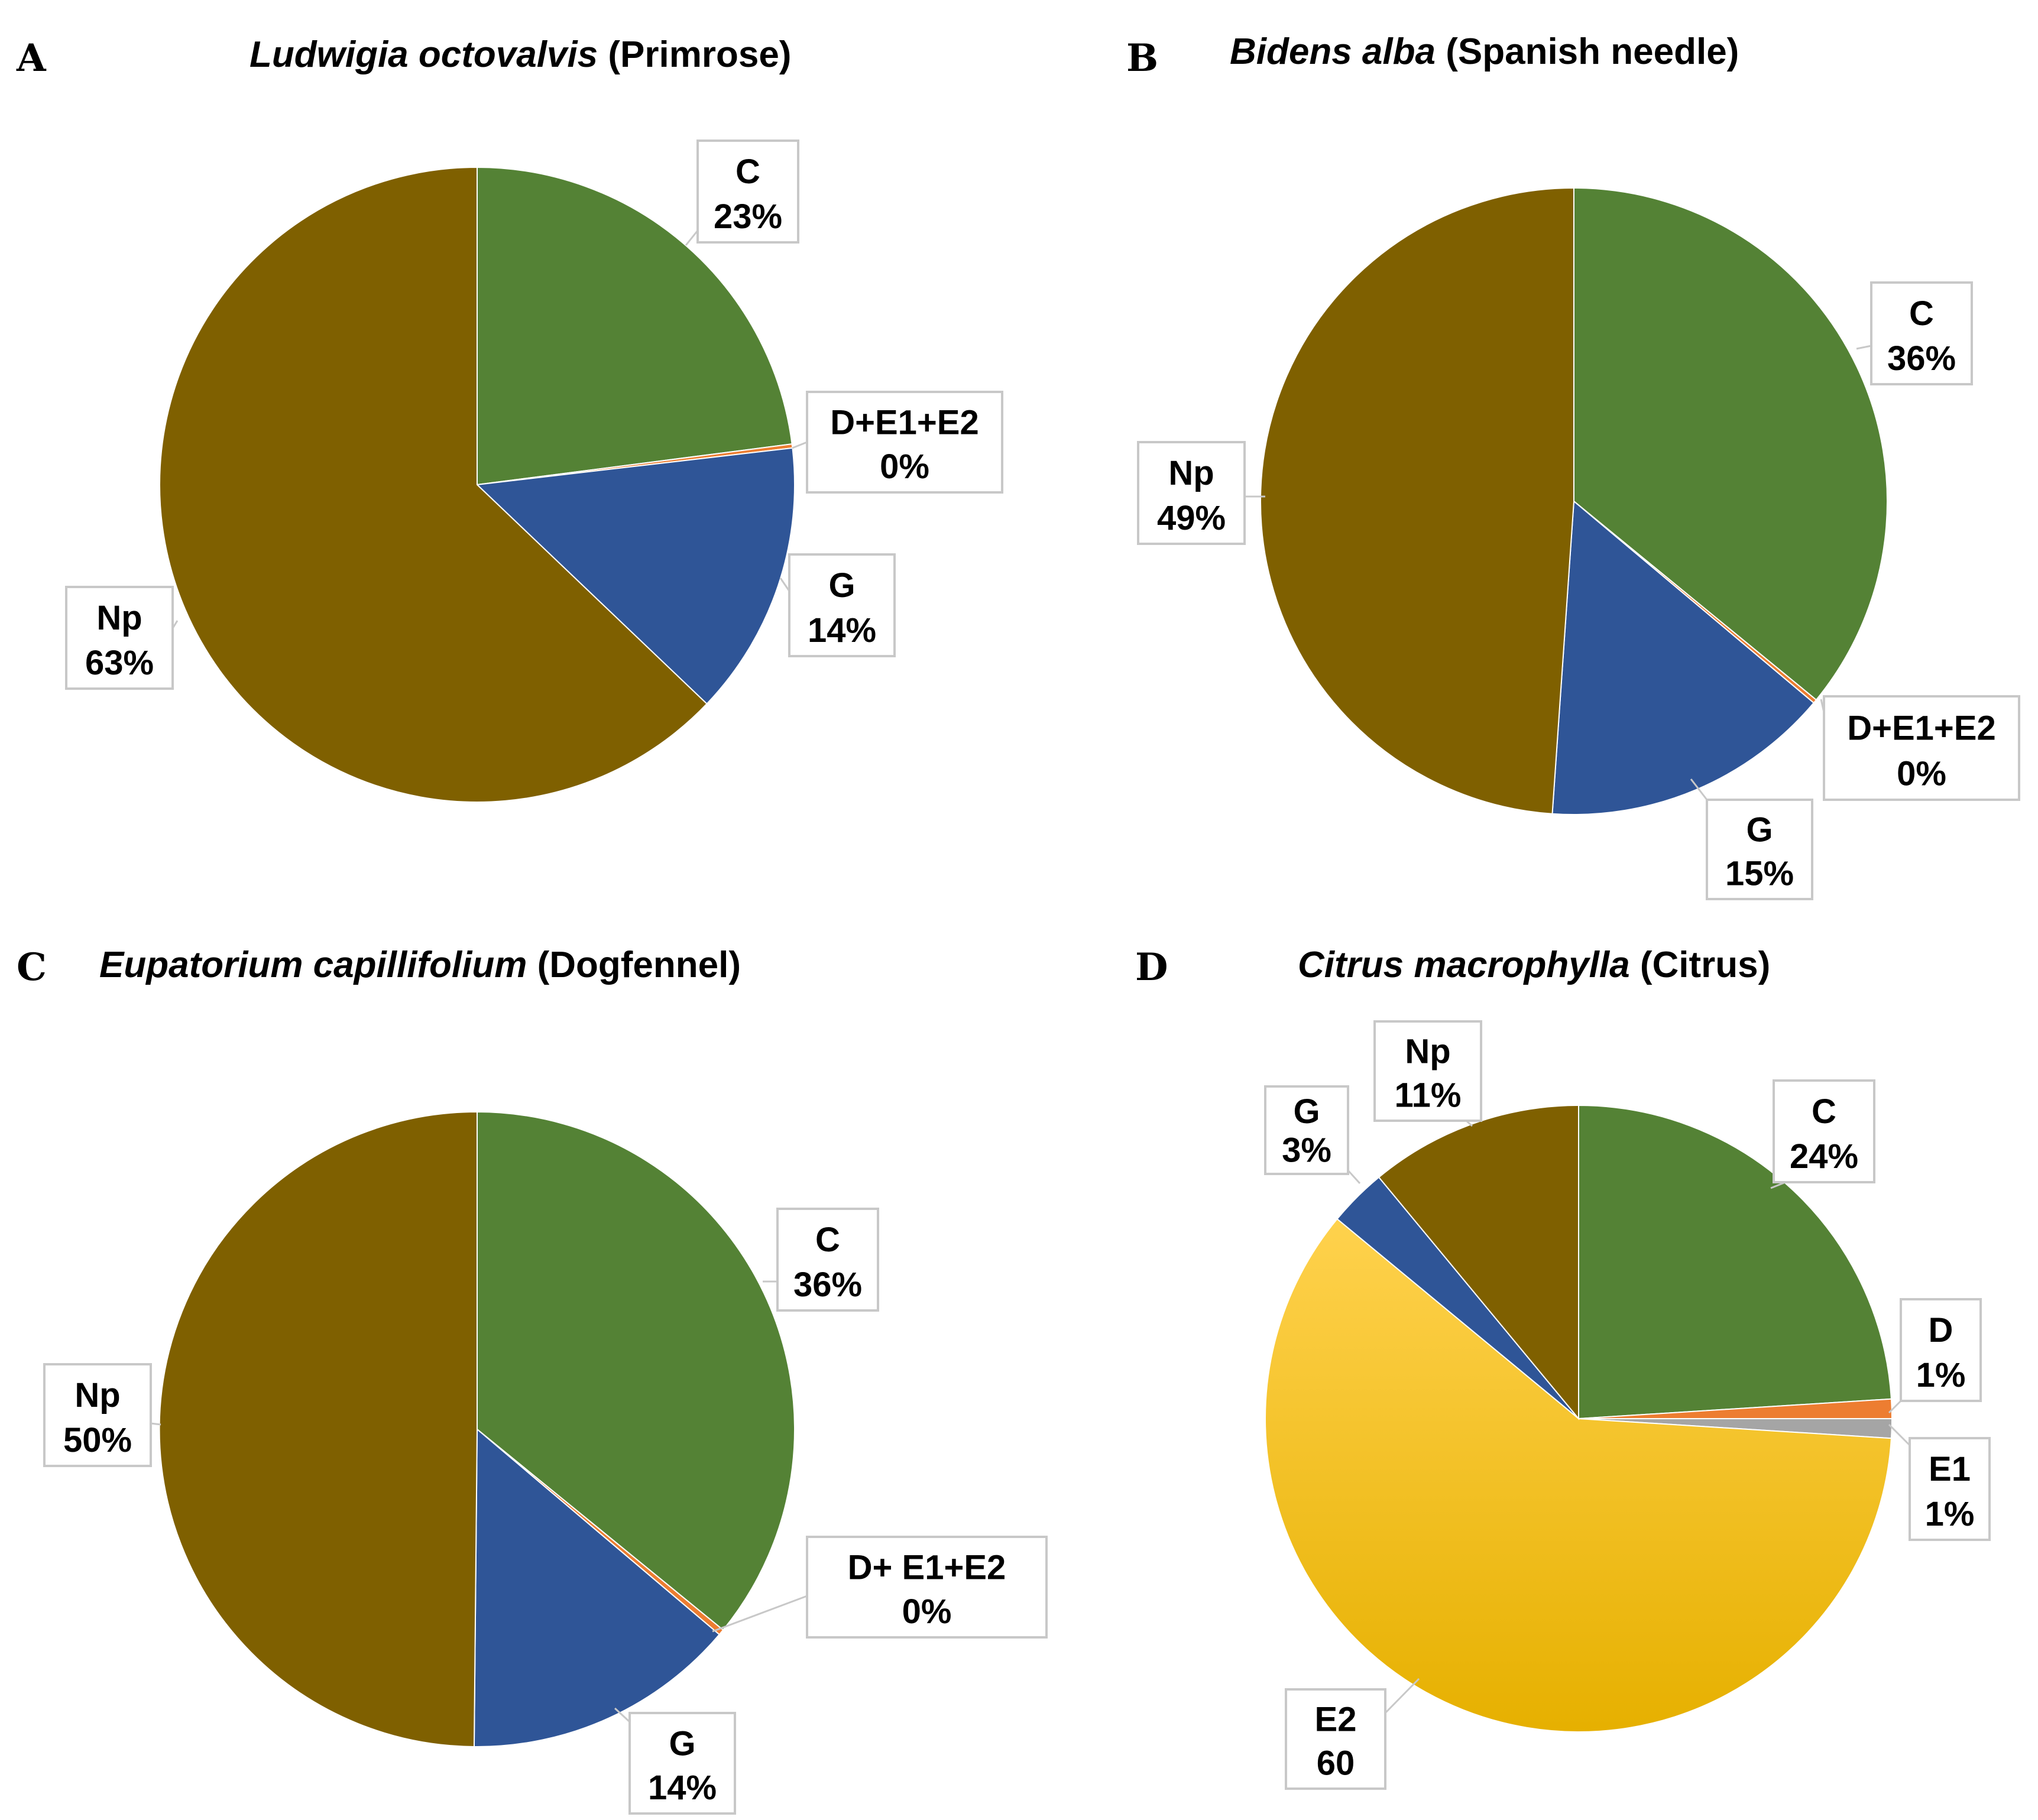 The height and width of the screenshot is (1820, 2038). What do you see at coordinates (1922, 728) in the screenshot?
I see `pie-b-label-name-d-e1-e2: D+E1+E2` at bounding box center [1922, 728].